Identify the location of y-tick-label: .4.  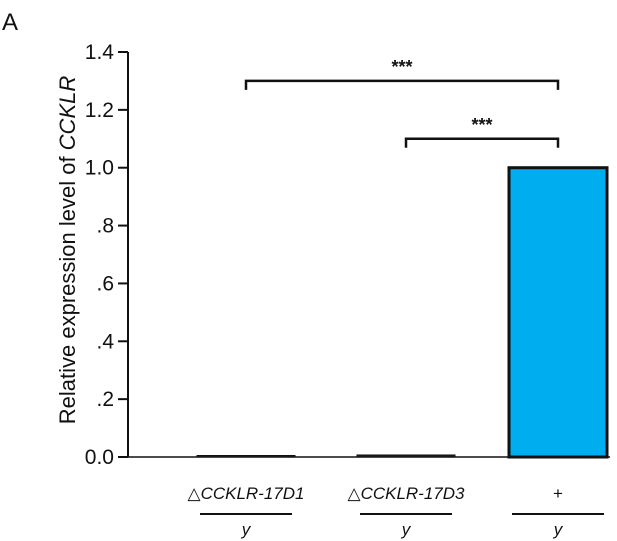
(105, 341).